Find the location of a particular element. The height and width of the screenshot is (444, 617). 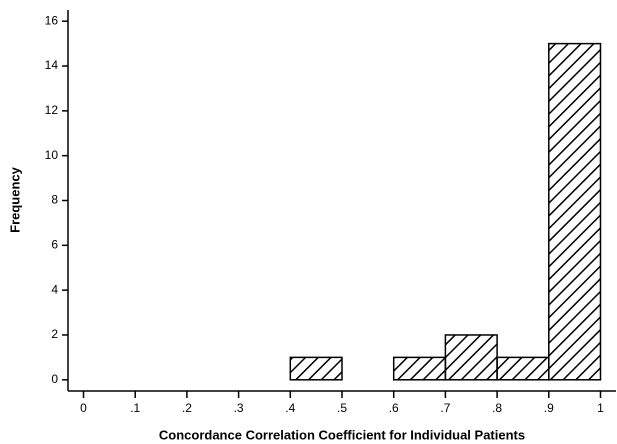

y-tick-label: 12 is located at coordinates (52, 110).